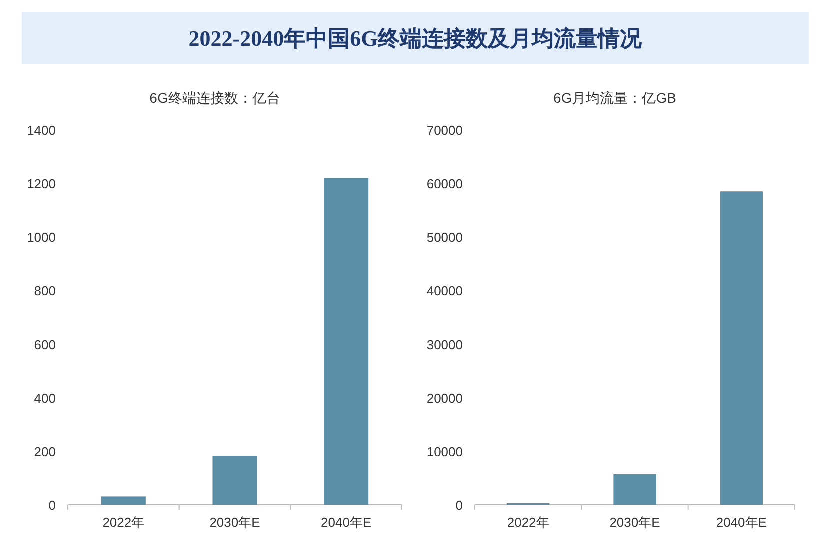 This screenshot has width=831, height=534. What do you see at coordinates (444, 184) in the screenshot?
I see `y-tick-label: 60000` at bounding box center [444, 184].